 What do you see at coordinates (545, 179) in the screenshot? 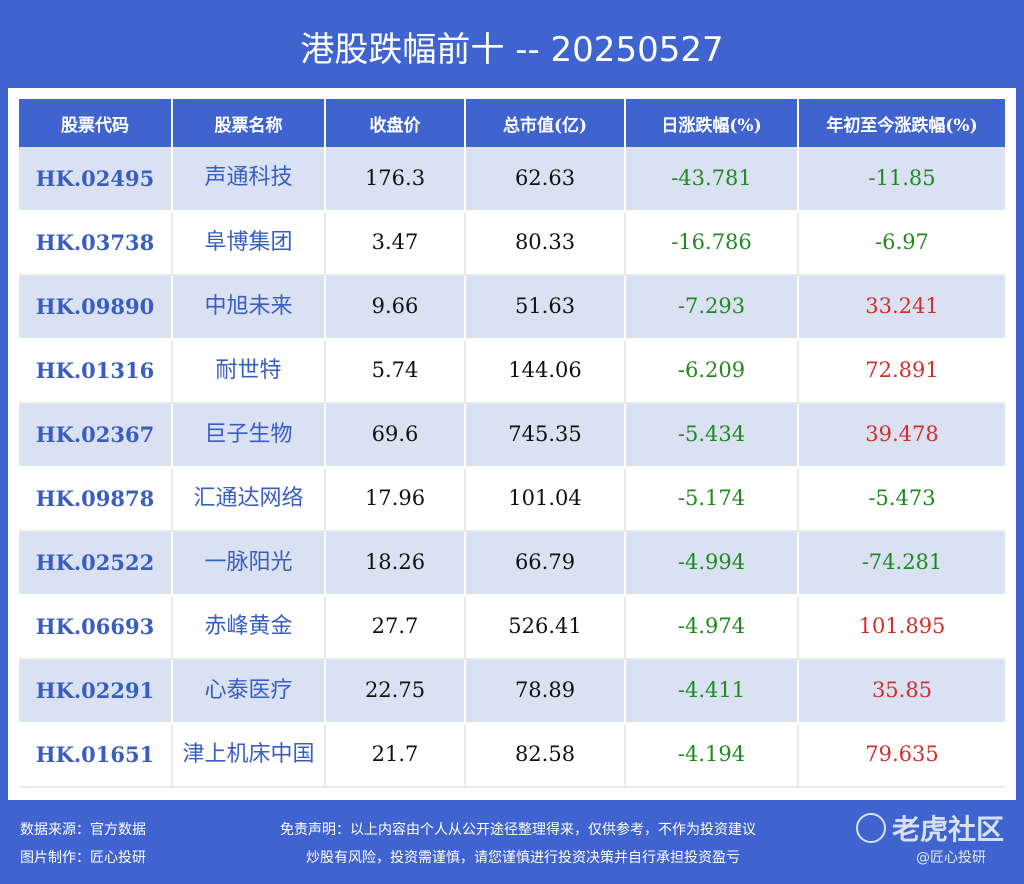
I see `market-cap-cell: 62.63` at bounding box center [545, 179].